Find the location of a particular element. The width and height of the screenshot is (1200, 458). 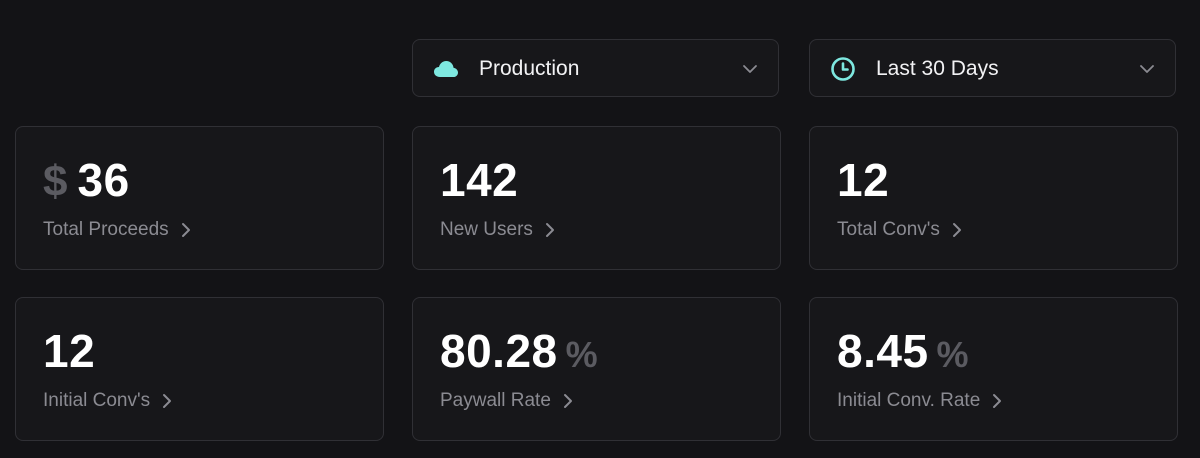

metric-card-total-convs: 12 Total Conv's is located at coordinates (993, 198).